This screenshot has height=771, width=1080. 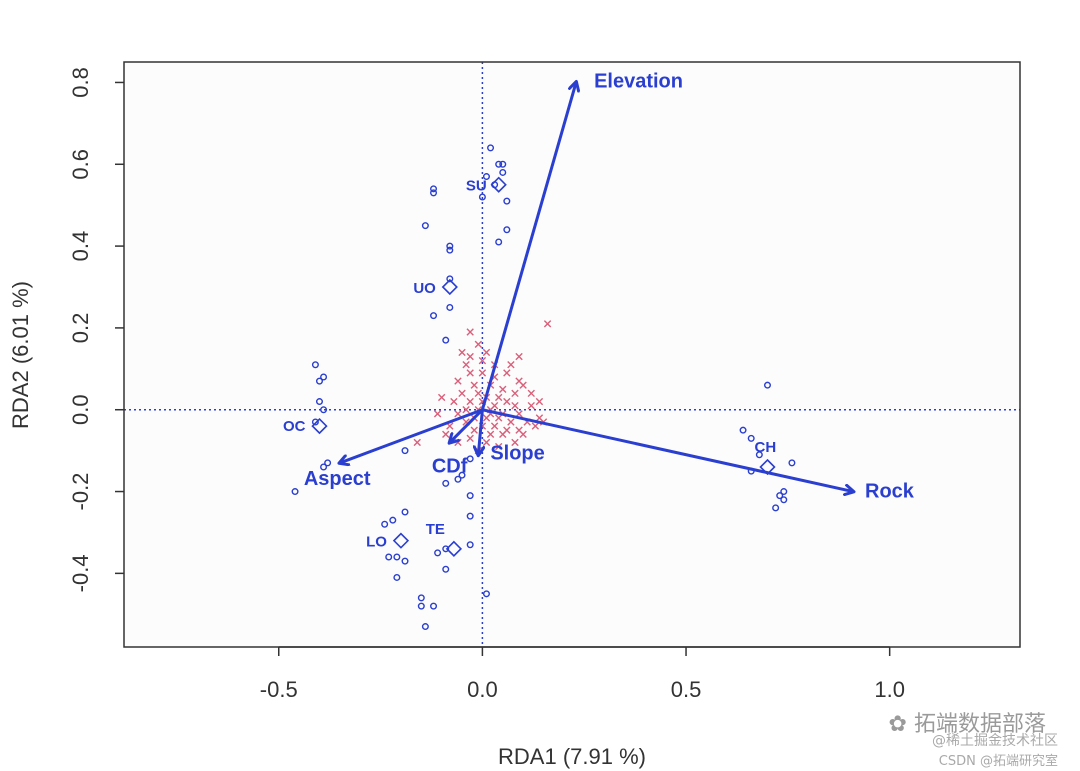 What do you see at coordinates (80, 246) in the screenshot?
I see `y-tick-label: 0.4` at bounding box center [80, 246].